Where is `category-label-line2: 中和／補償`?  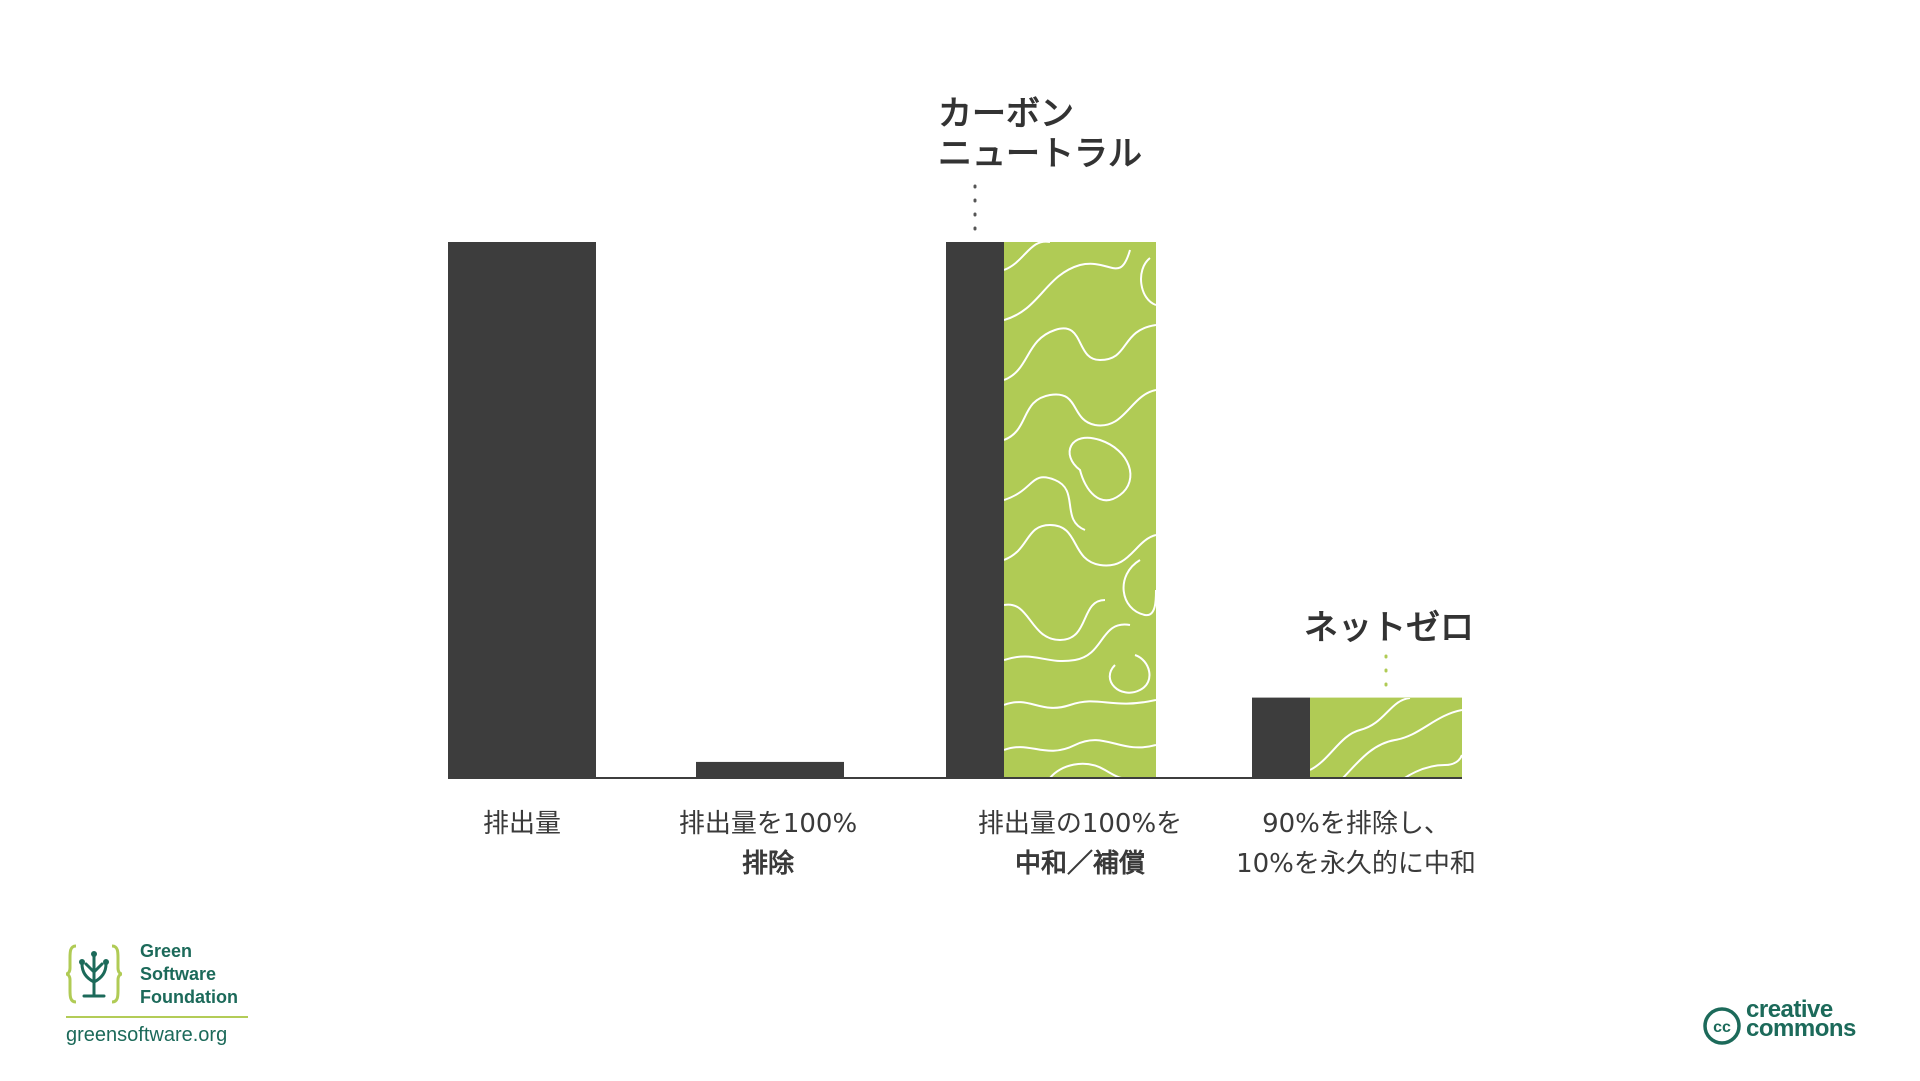 category-label-line2: 中和／補償 is located at coordinates (1079, 864).